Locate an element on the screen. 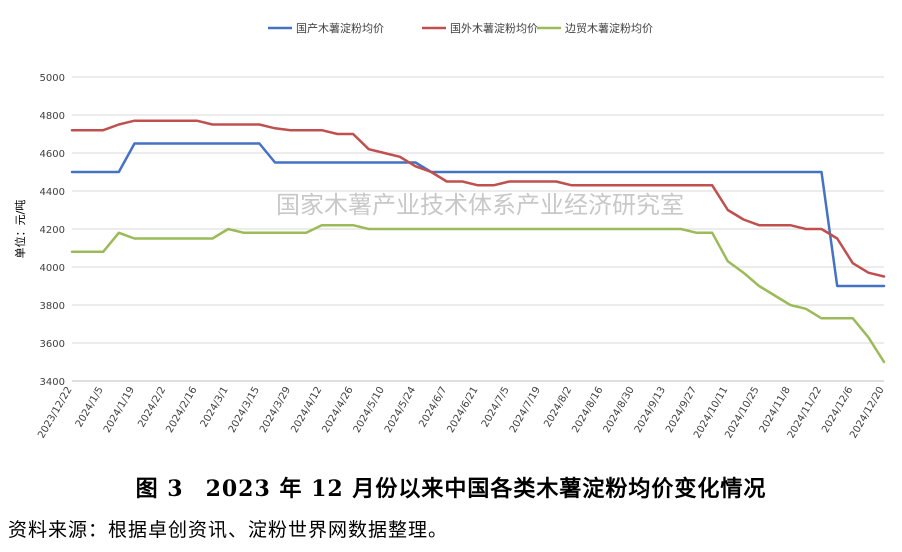 The width and height of the screenshot is (902, 552). y-tick-label: 3400 is located at coordinates (52, 382).